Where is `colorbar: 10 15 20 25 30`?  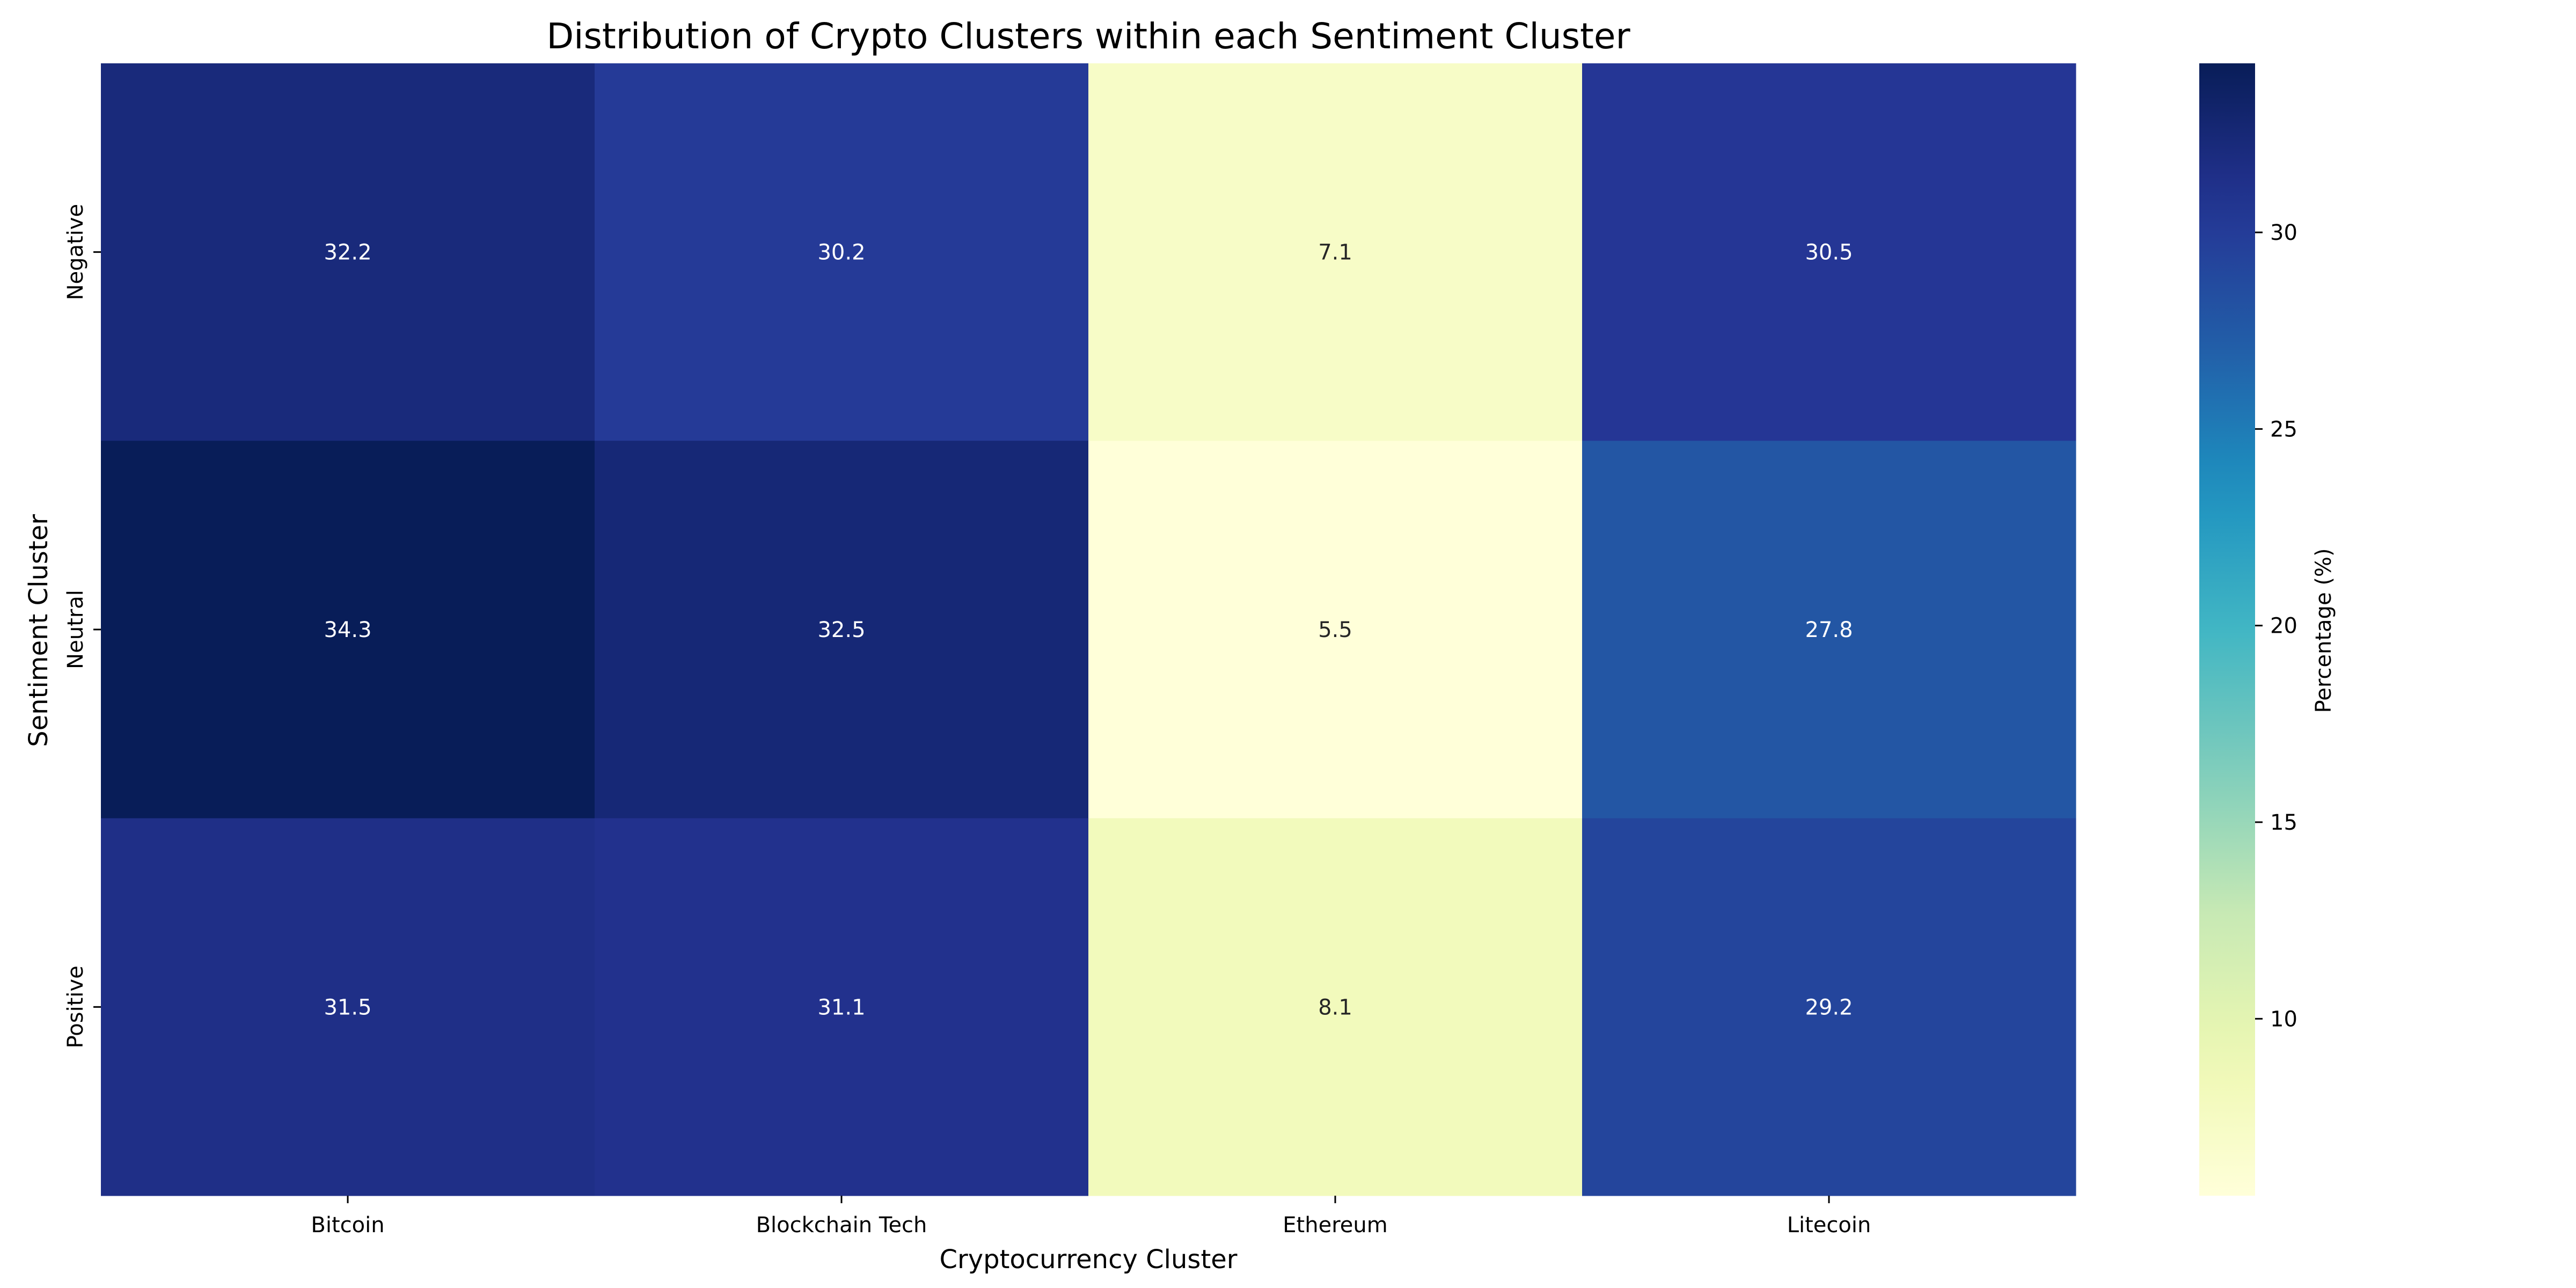 colorbar: 10 15 20 25 30 is located at coordinates (2248, 629).